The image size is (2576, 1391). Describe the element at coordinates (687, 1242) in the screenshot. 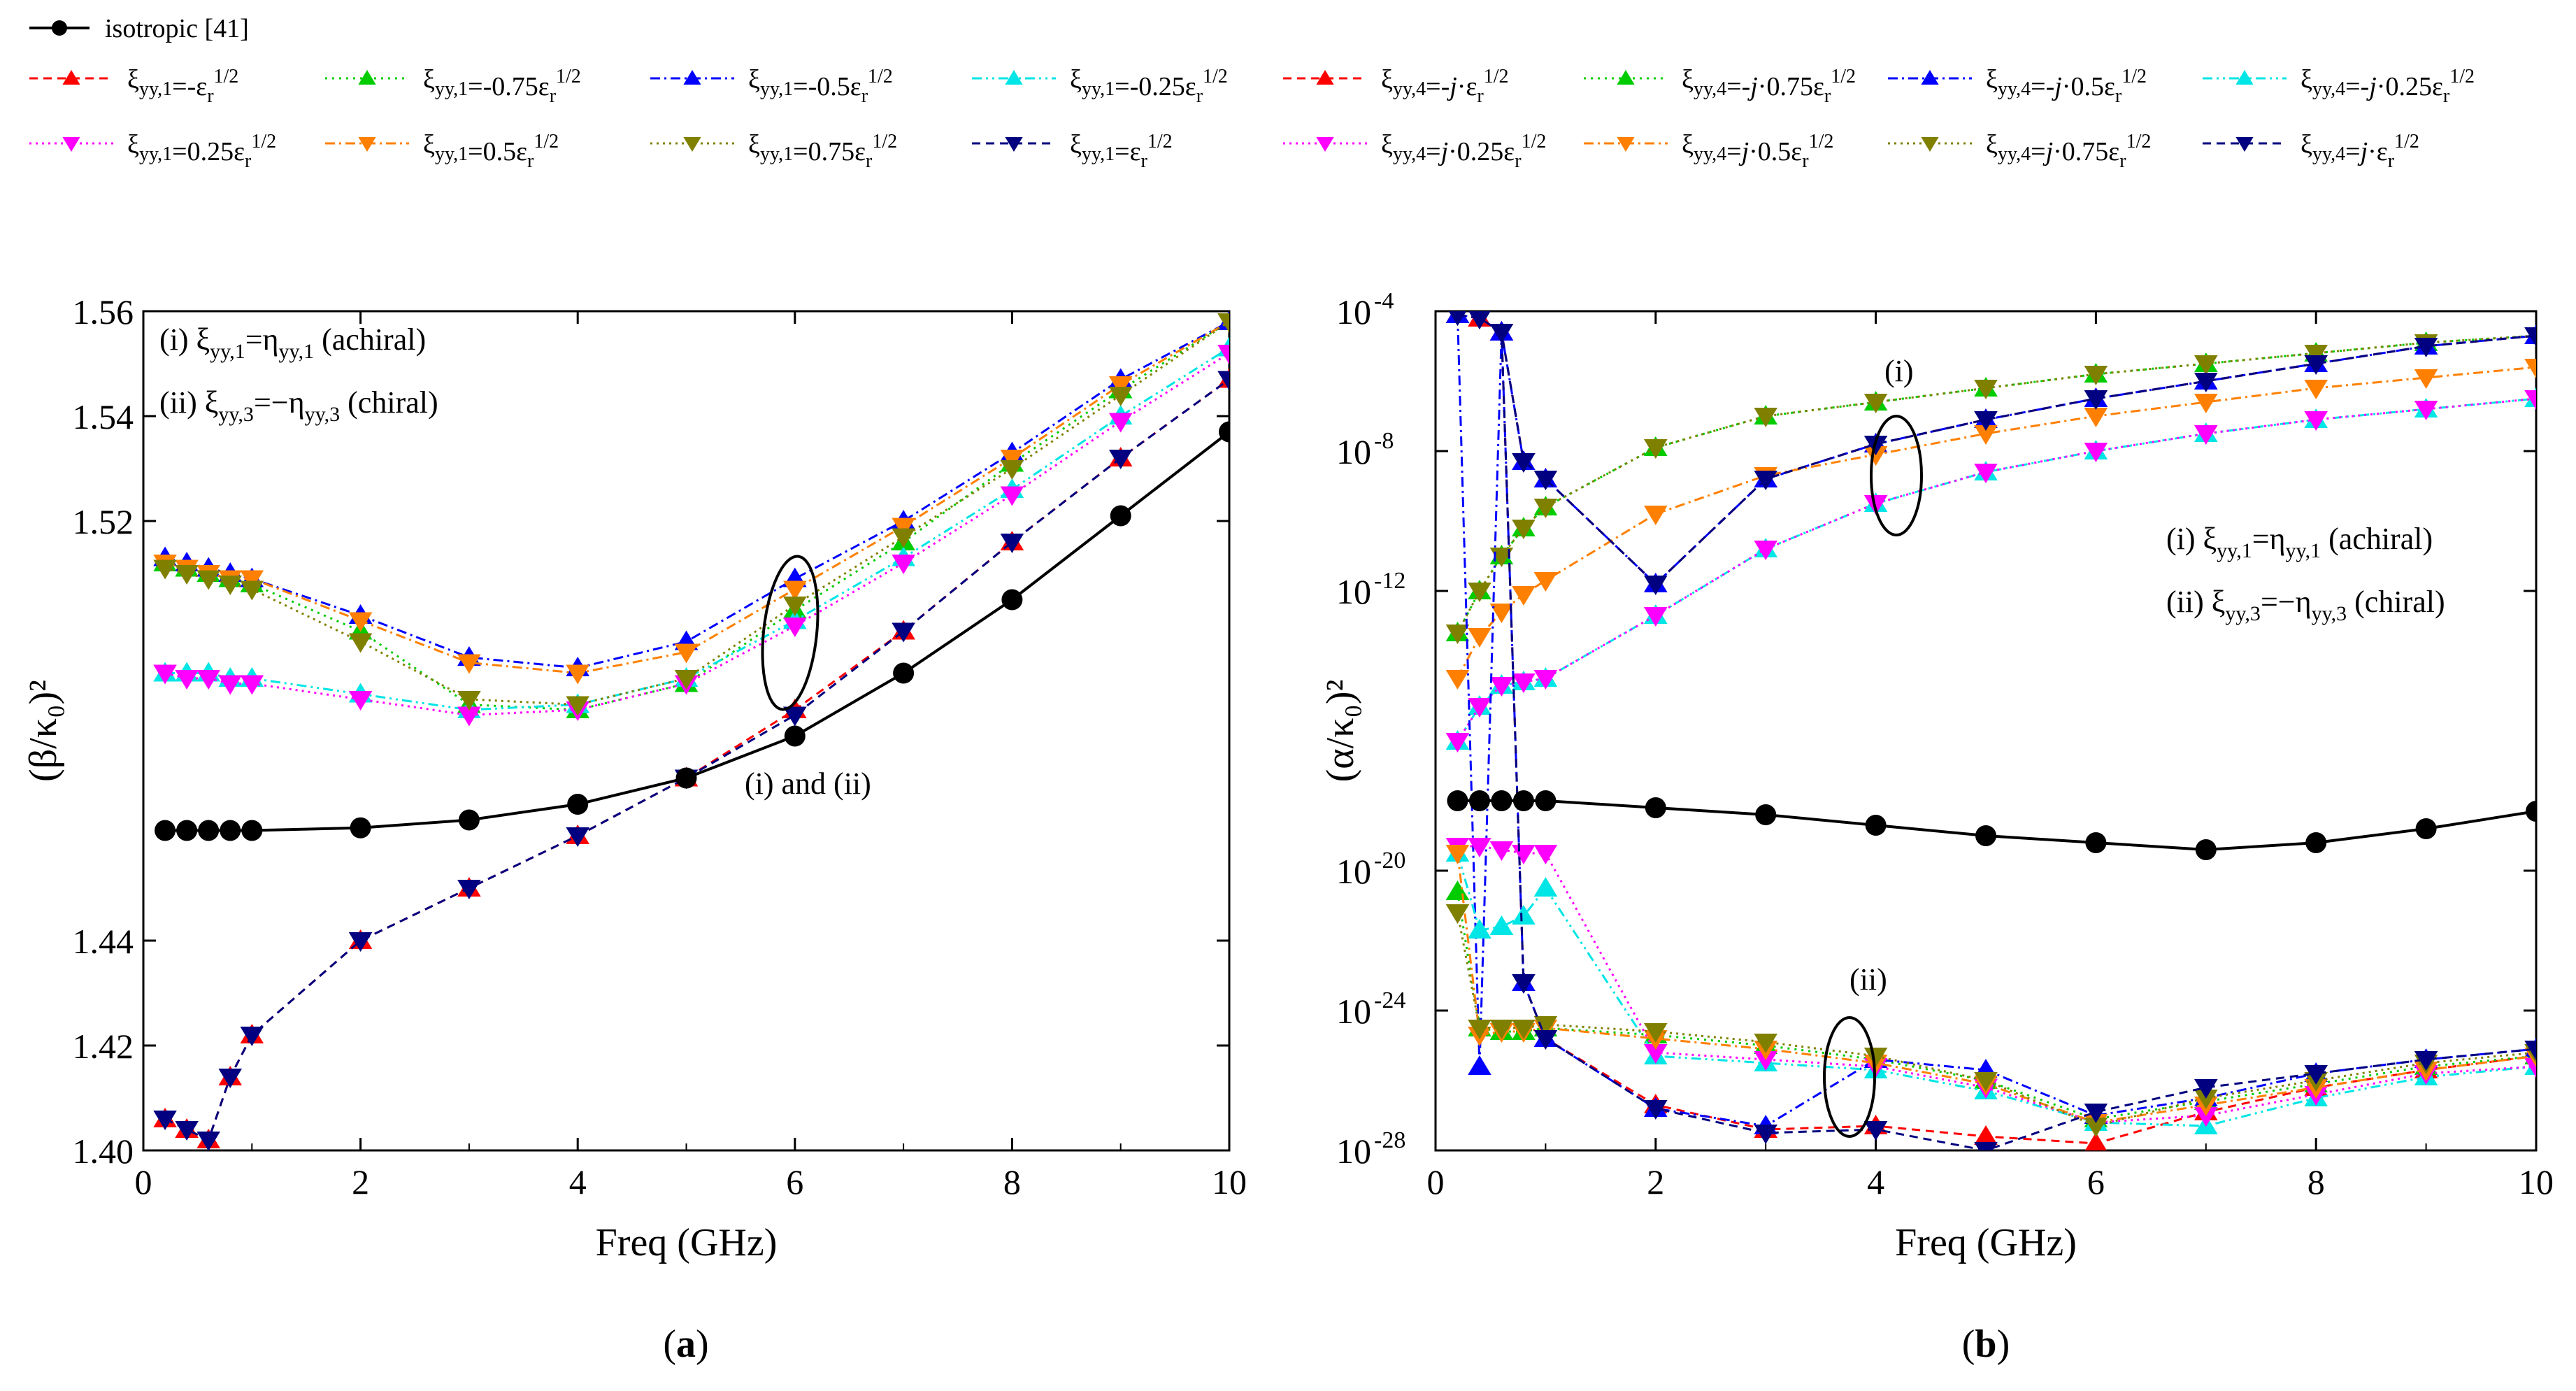

I see `x-axis-label-a: Freq (GHz)` at that location.